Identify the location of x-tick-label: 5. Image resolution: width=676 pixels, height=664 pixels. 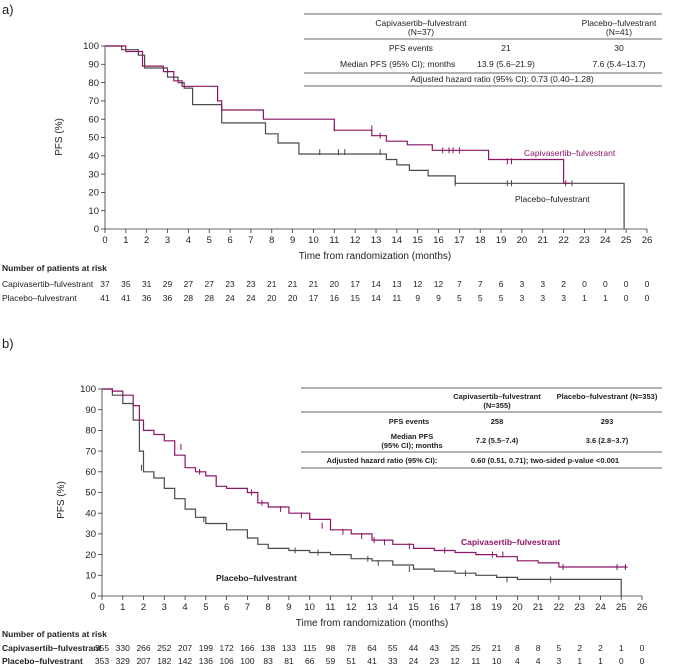
(205, 607).